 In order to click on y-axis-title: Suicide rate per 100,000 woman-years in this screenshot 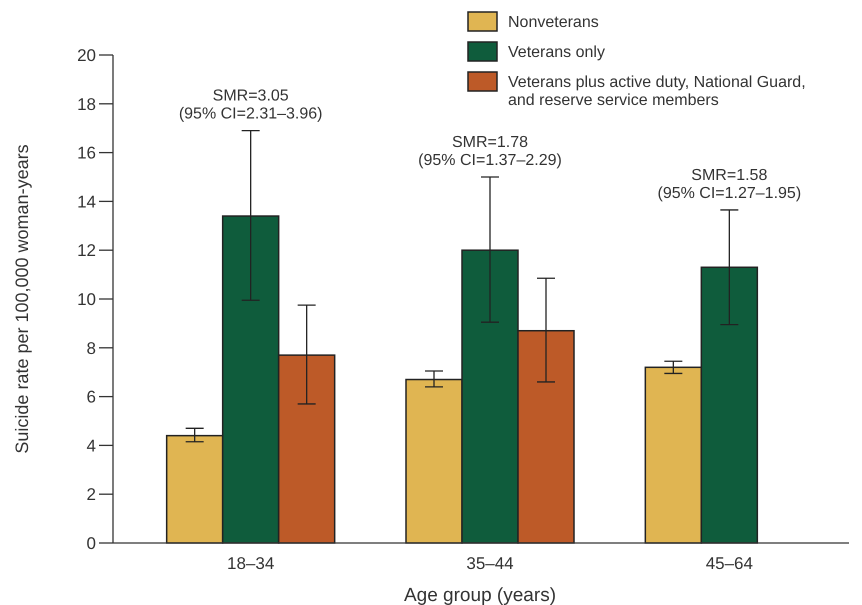, I will do `click(22, 299)`.